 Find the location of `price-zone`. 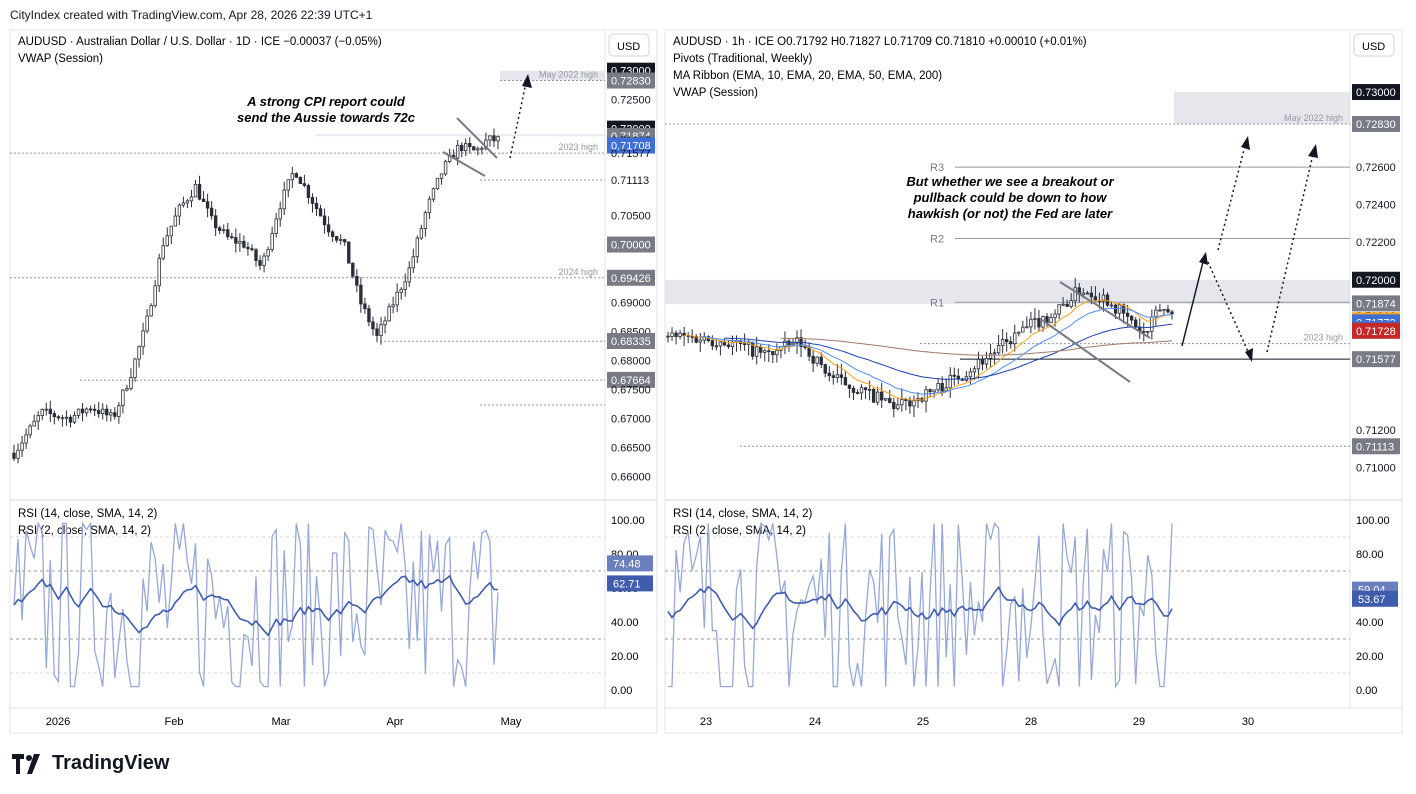

price-zone is located at coordinates (460, 135).